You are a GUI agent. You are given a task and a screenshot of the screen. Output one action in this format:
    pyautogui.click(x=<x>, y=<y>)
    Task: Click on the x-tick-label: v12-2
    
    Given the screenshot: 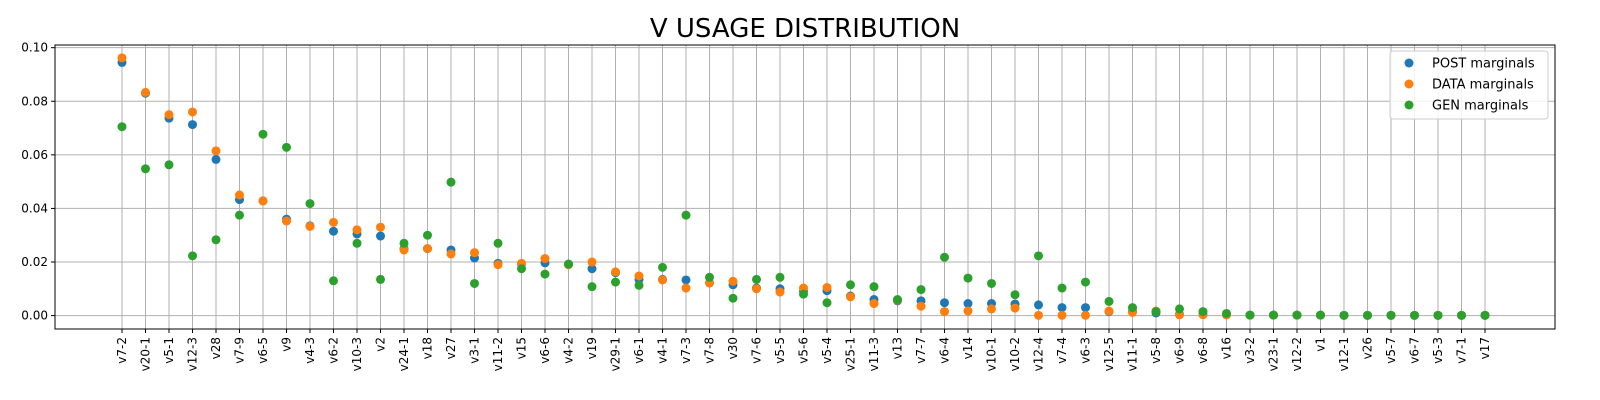 What is the action you would take?
    pyautogui.click(x=1297, y=354)
    